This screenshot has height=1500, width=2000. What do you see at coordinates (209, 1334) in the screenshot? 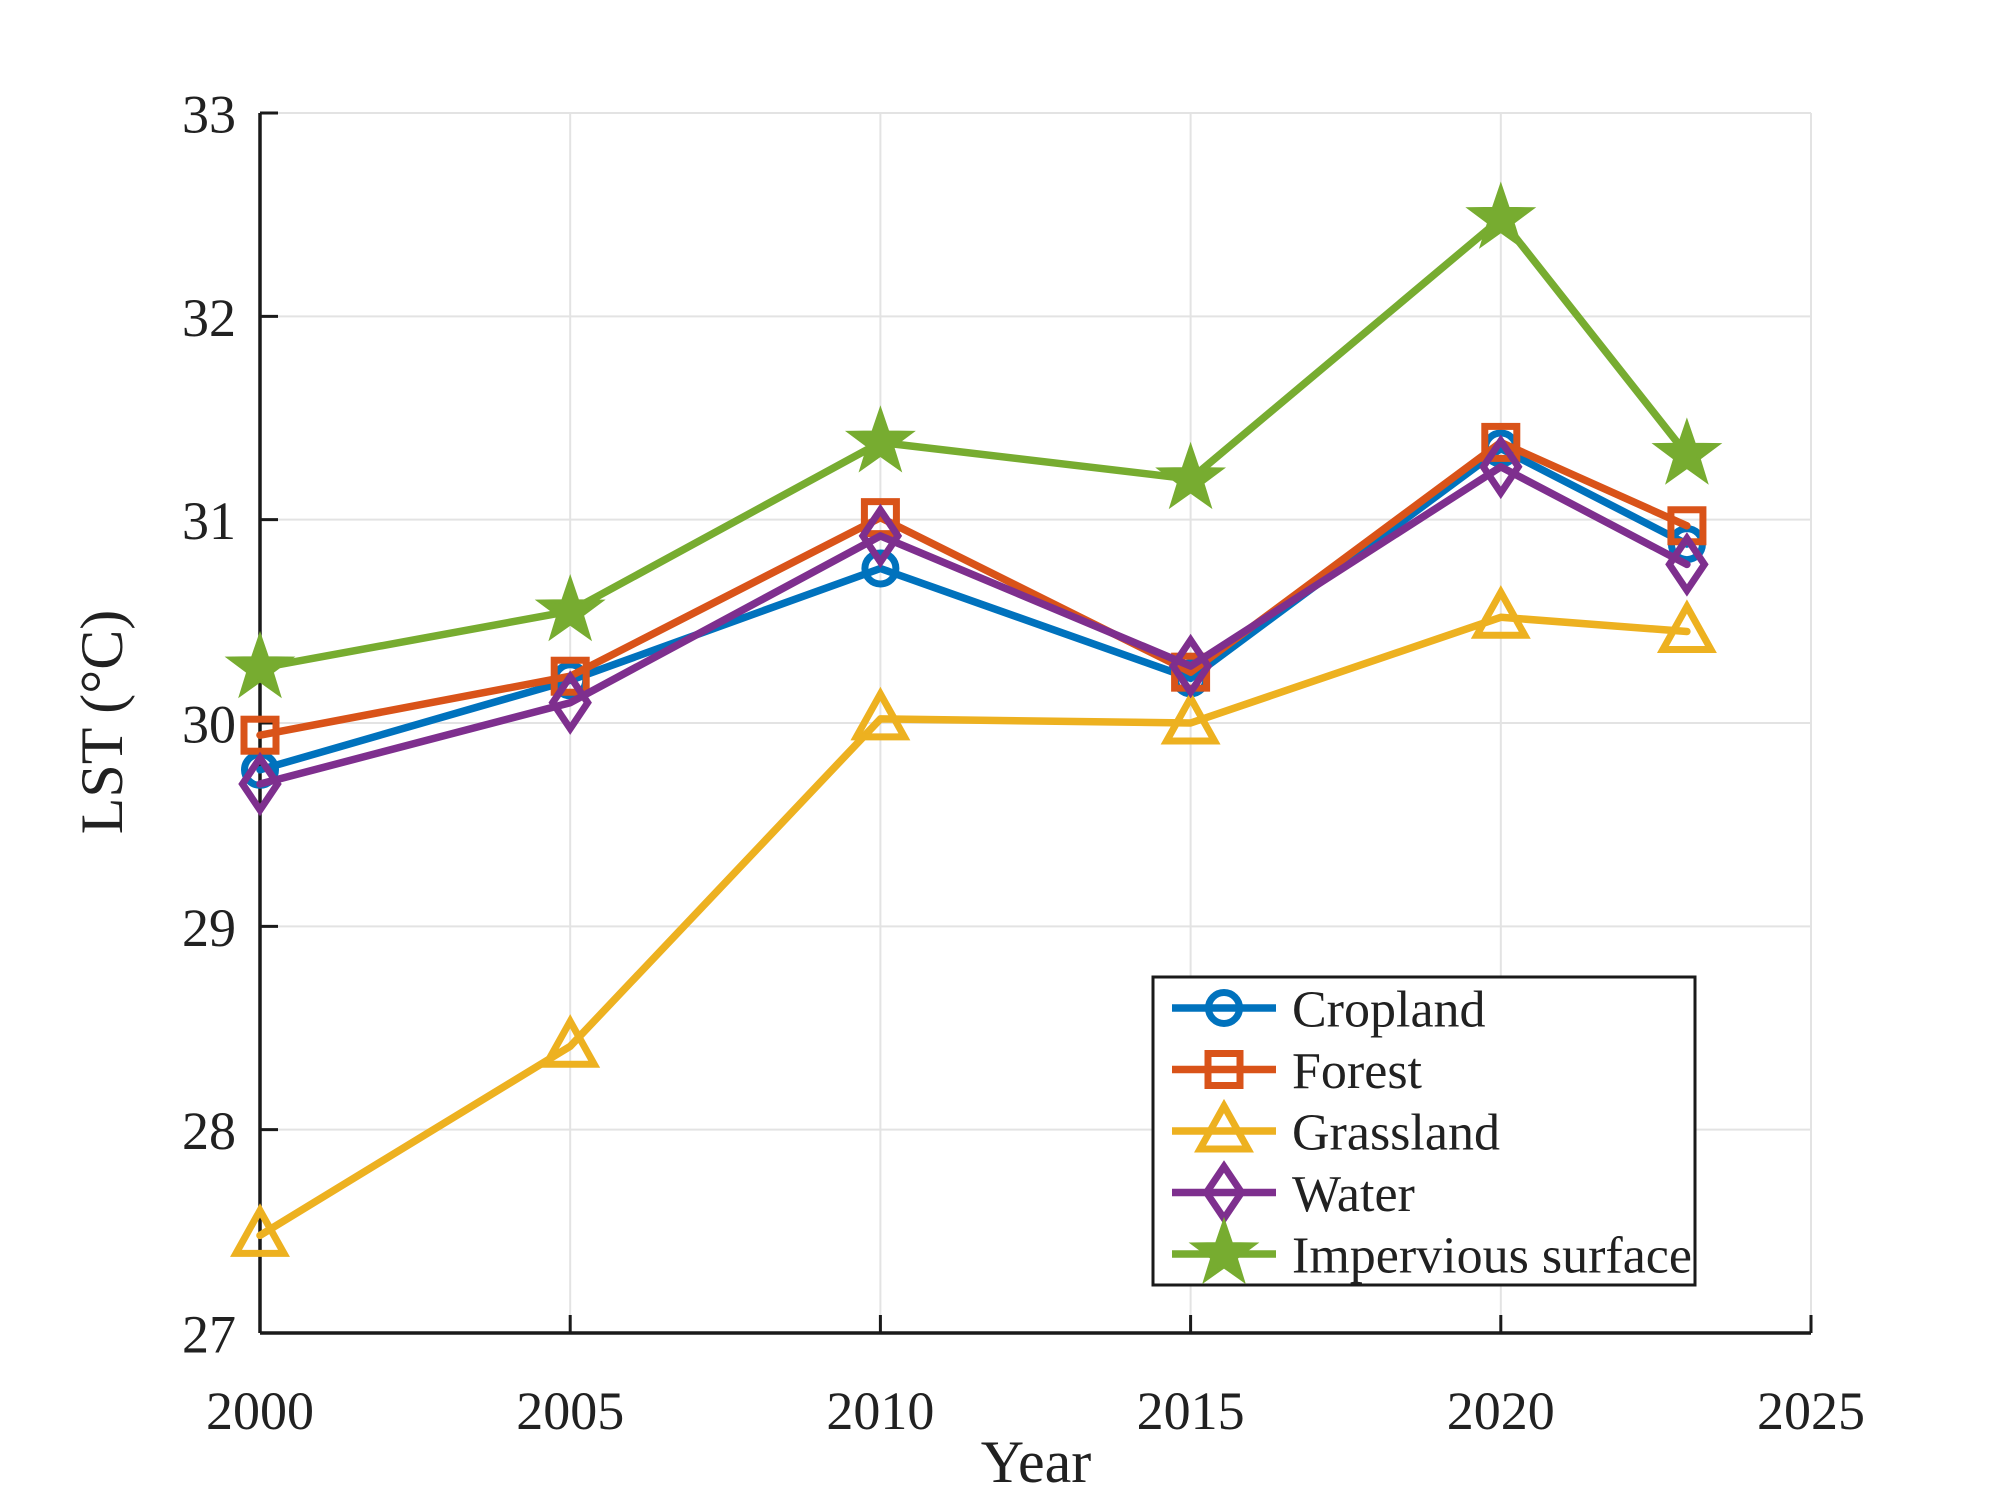
I see `y-tick-label: 27` at bounding box center [209, 1334].